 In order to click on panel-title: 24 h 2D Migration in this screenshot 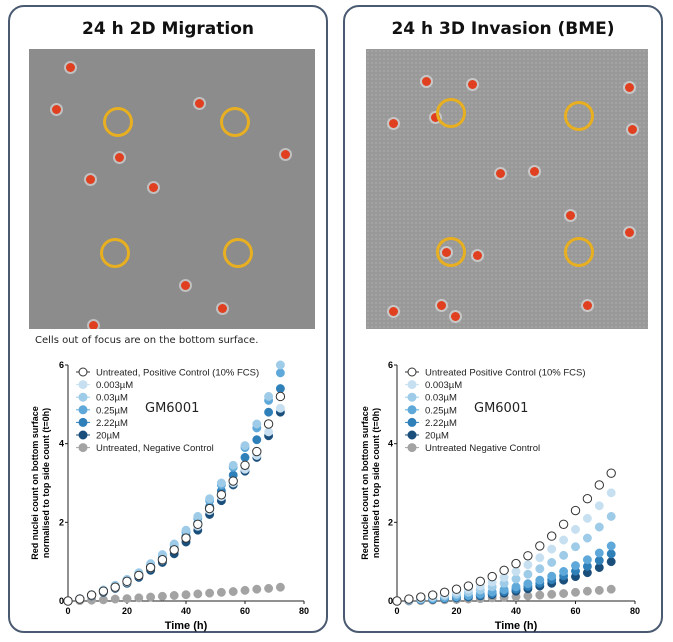, I will do `click(168, 29)`.